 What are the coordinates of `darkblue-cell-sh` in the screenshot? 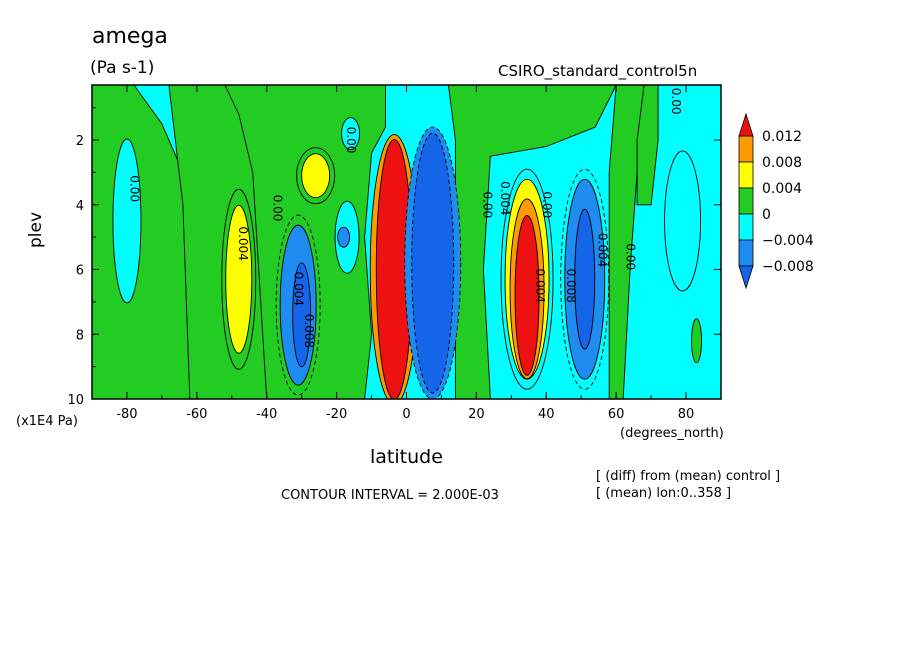 It's located at (302, 315).